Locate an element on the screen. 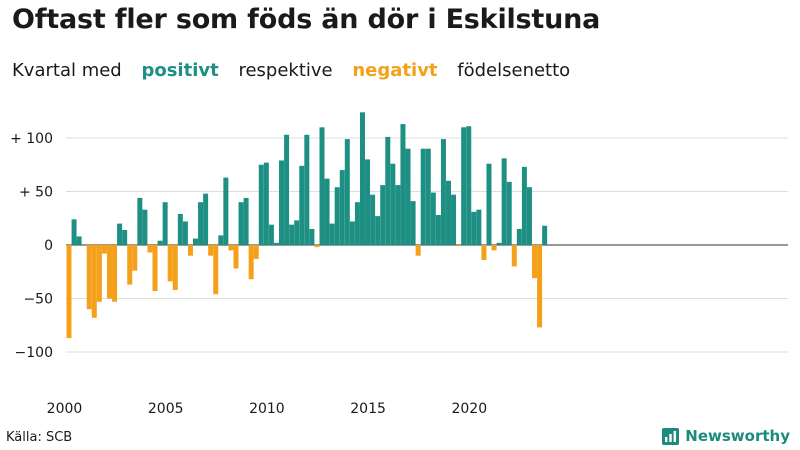 Image resolution: width=800 pixels, height=450 pixels. bar-2005-Q3 is located at coordinates (180, 229).